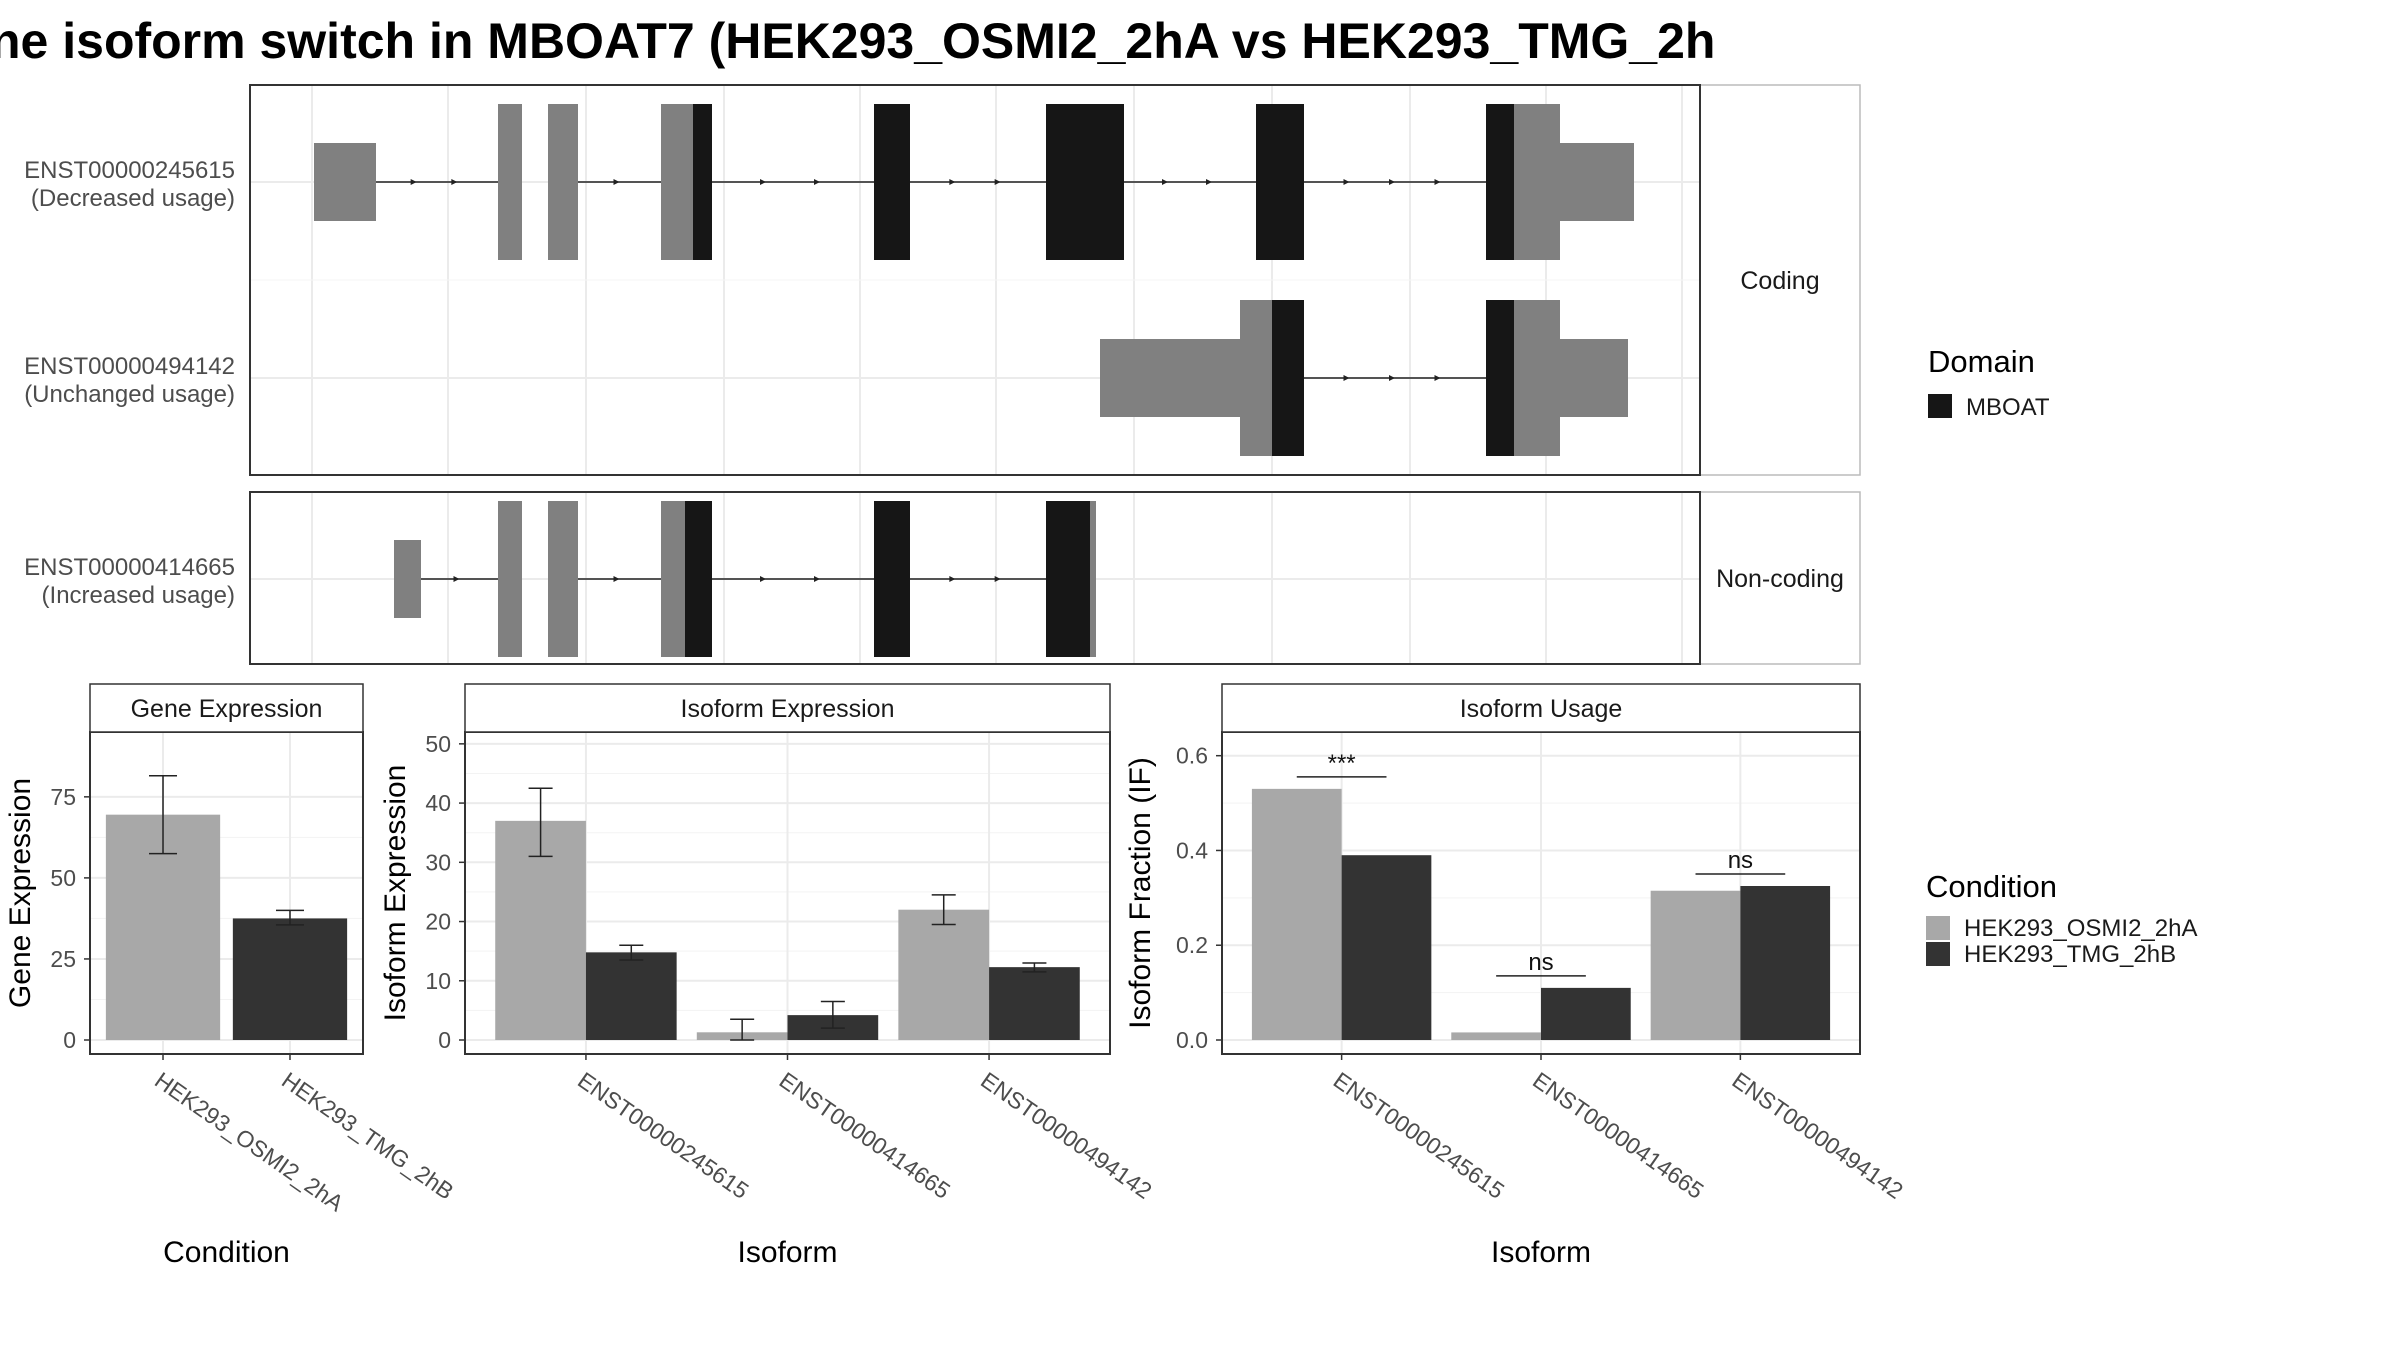  Describe the element at coordinates (1540, 962) in the screenshot. I see `significance-label: ns` at that location.